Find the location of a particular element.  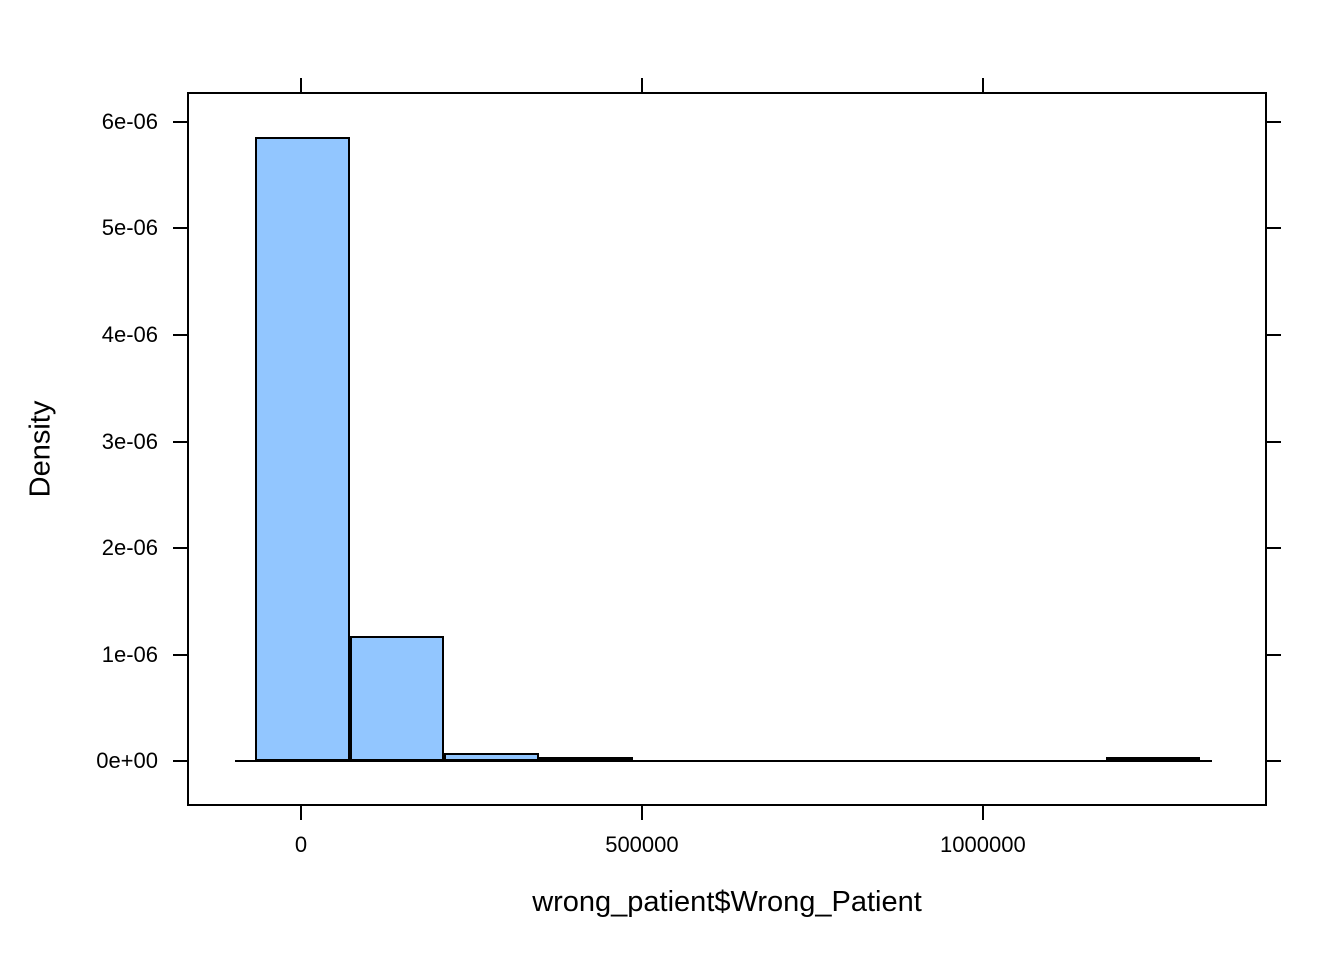

y-tick-label: 2e-06 is located at coordinates (129, 548).